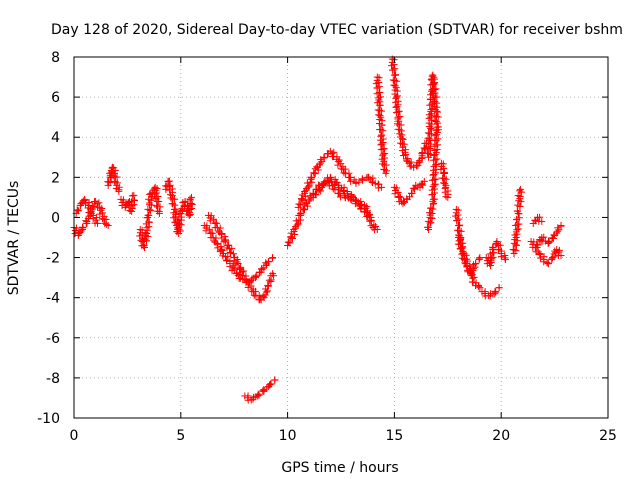  What do you see at coordinates (53, 259) in the screenshot?
I see `y-tick-label: -2` at bounding box center [53, 259].